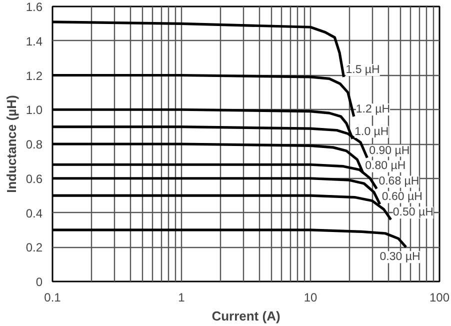 The image size is (451, 326). Describe the element at coordinates (371, 132) in the screenshot. I see `series-label: 1.0 µH` at that location.